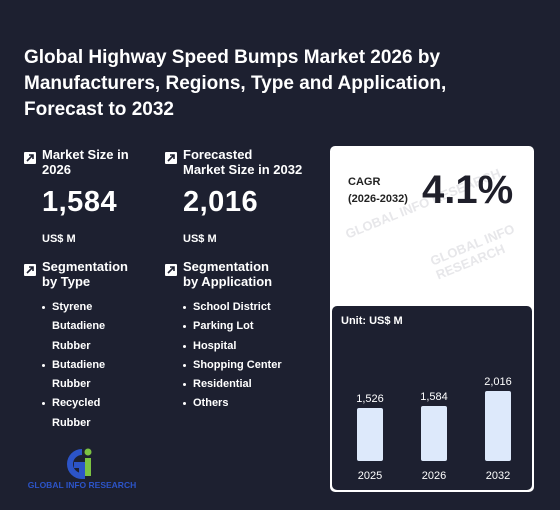 This screenshot has width=560, height=510. I want to click on list-item: Others, so click(253, 403).